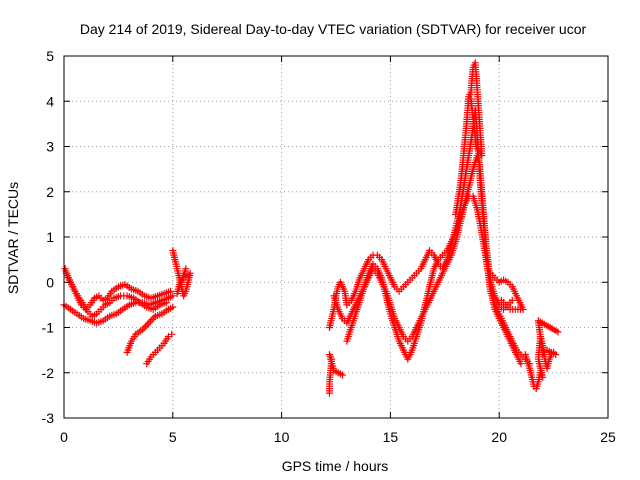  I want to click on x-tick-label: 5, so click(173, 437).